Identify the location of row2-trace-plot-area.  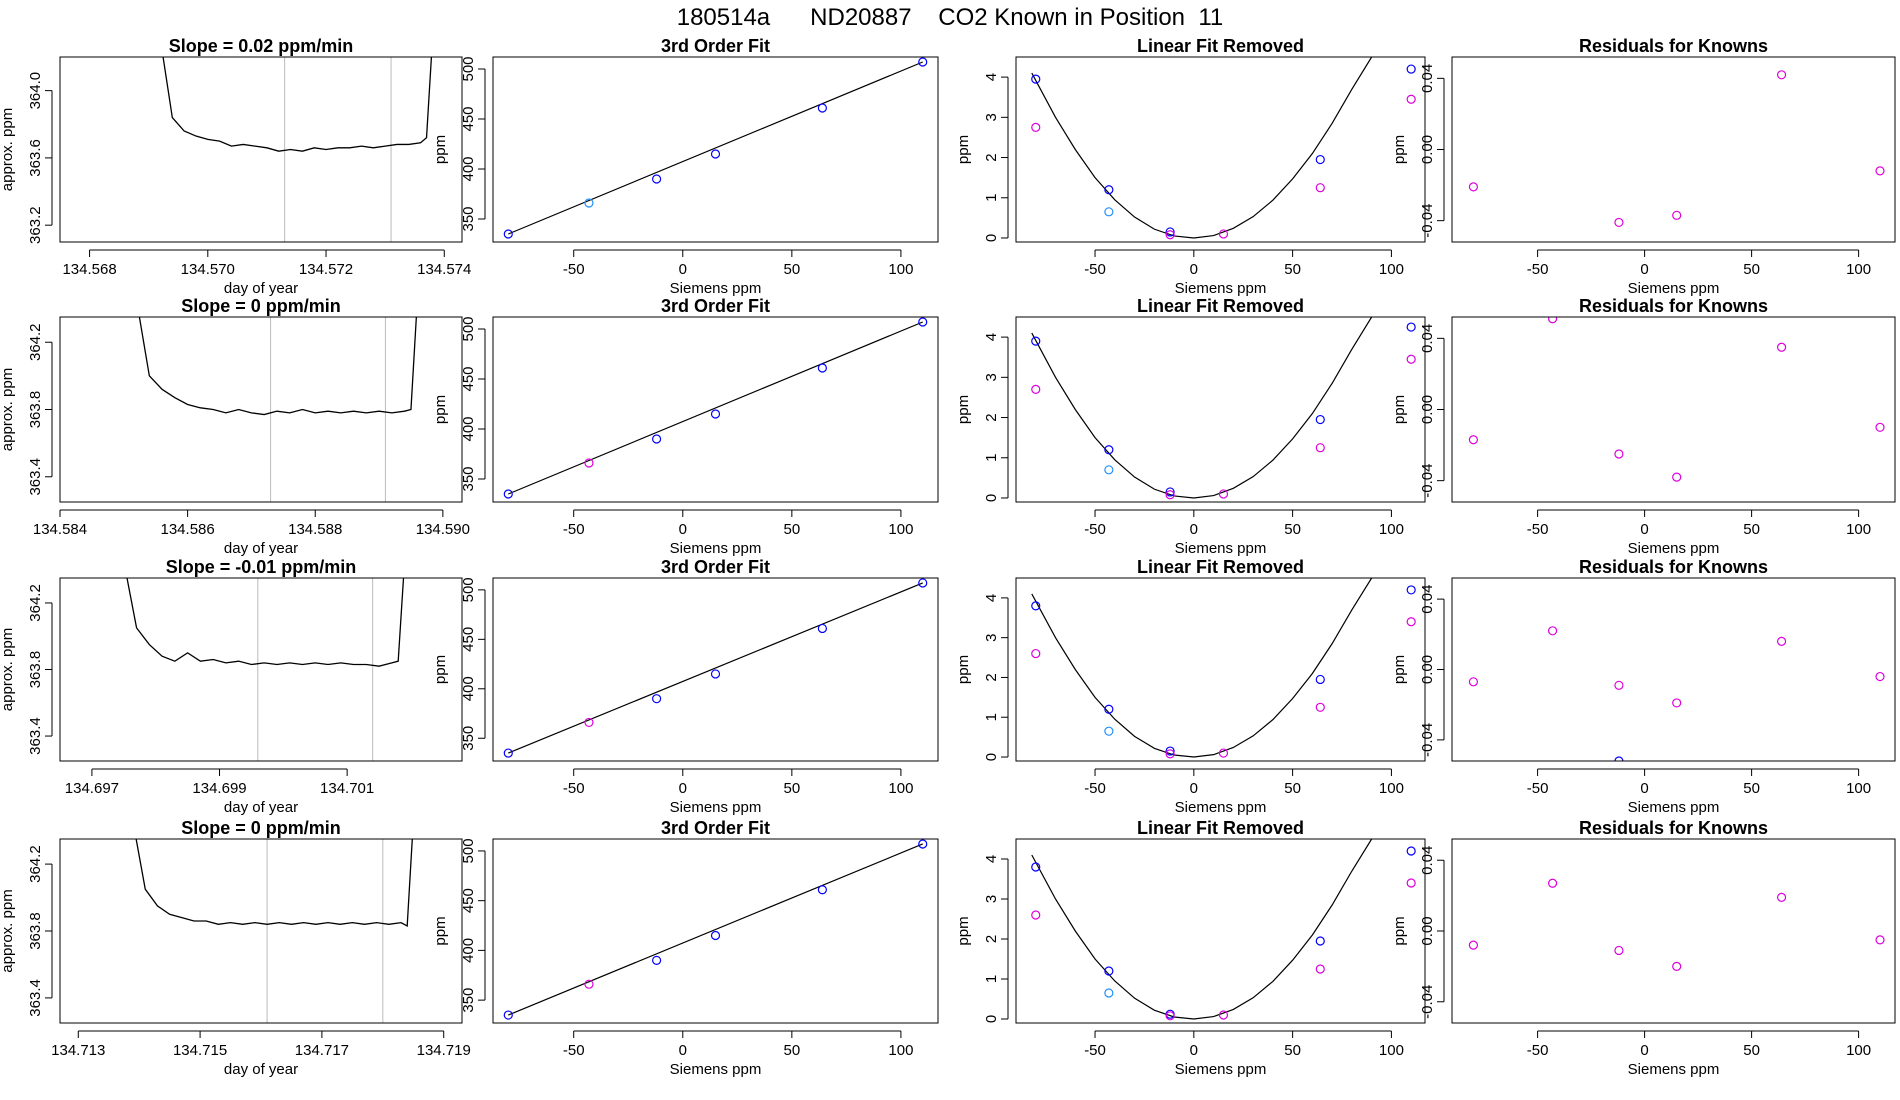
(278, 409).